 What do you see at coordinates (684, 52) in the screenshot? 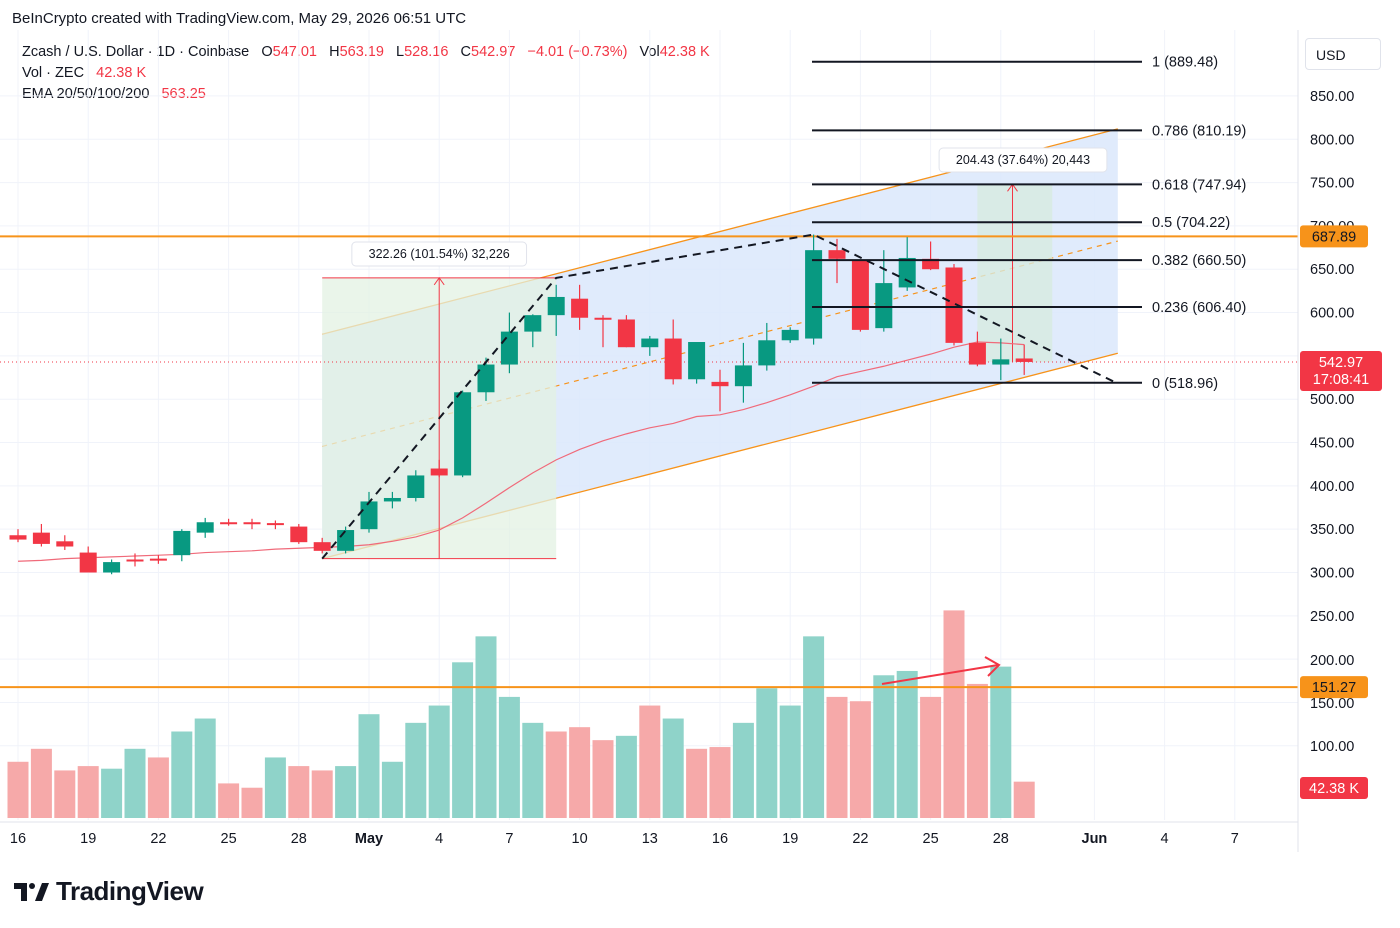
I see `volume-value: 42.38 K` at bounding box center [684, 52].